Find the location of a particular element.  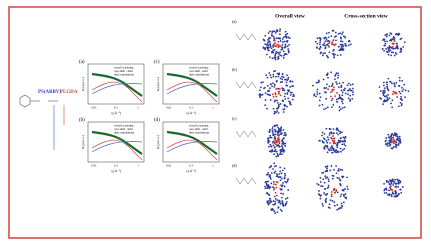

column-header: Cross-section view is located at coordinates (365, 16).